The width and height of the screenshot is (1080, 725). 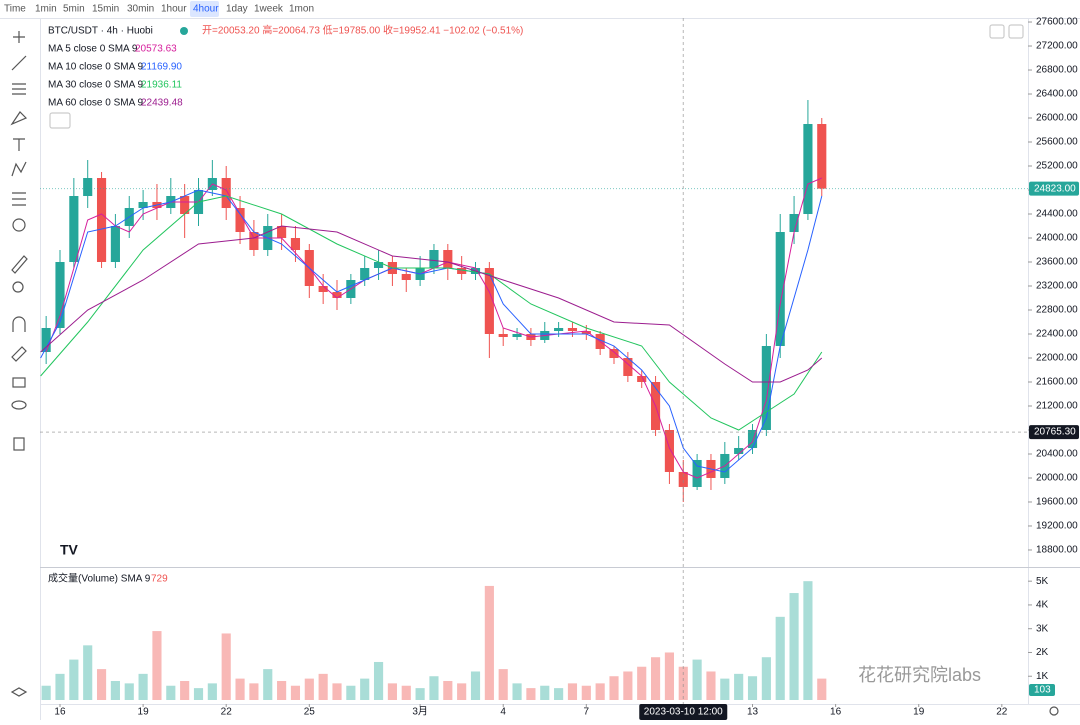 I want to click on hide-tool, so click(x=19, y=405).